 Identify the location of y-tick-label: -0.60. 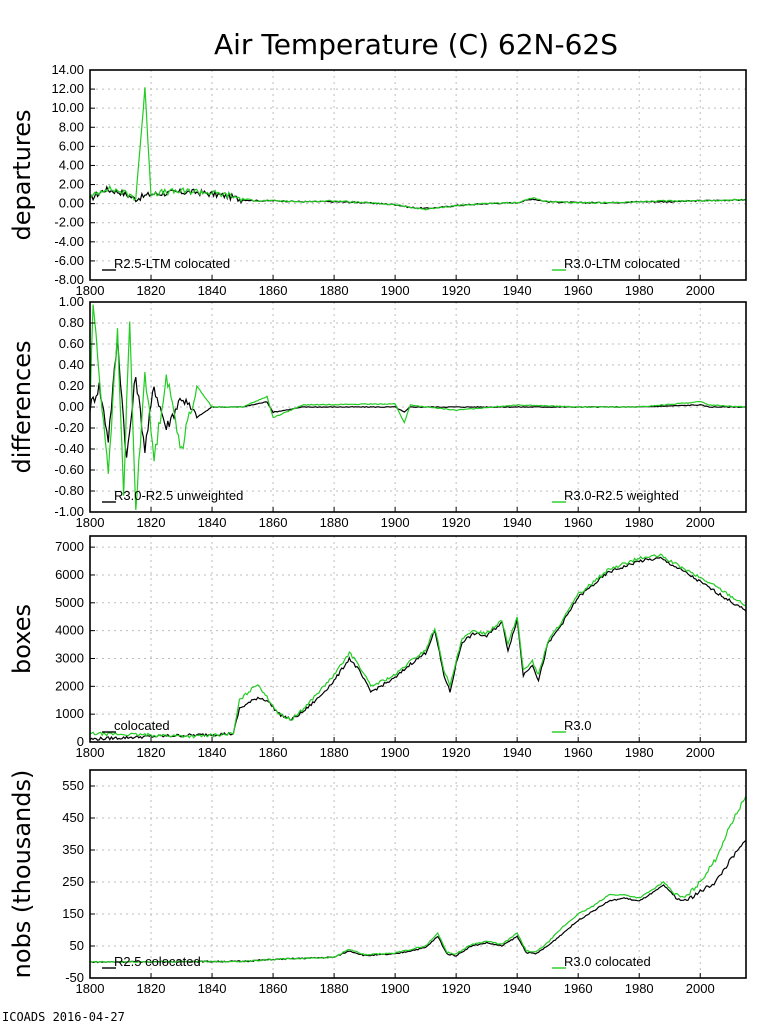
(69, 469).